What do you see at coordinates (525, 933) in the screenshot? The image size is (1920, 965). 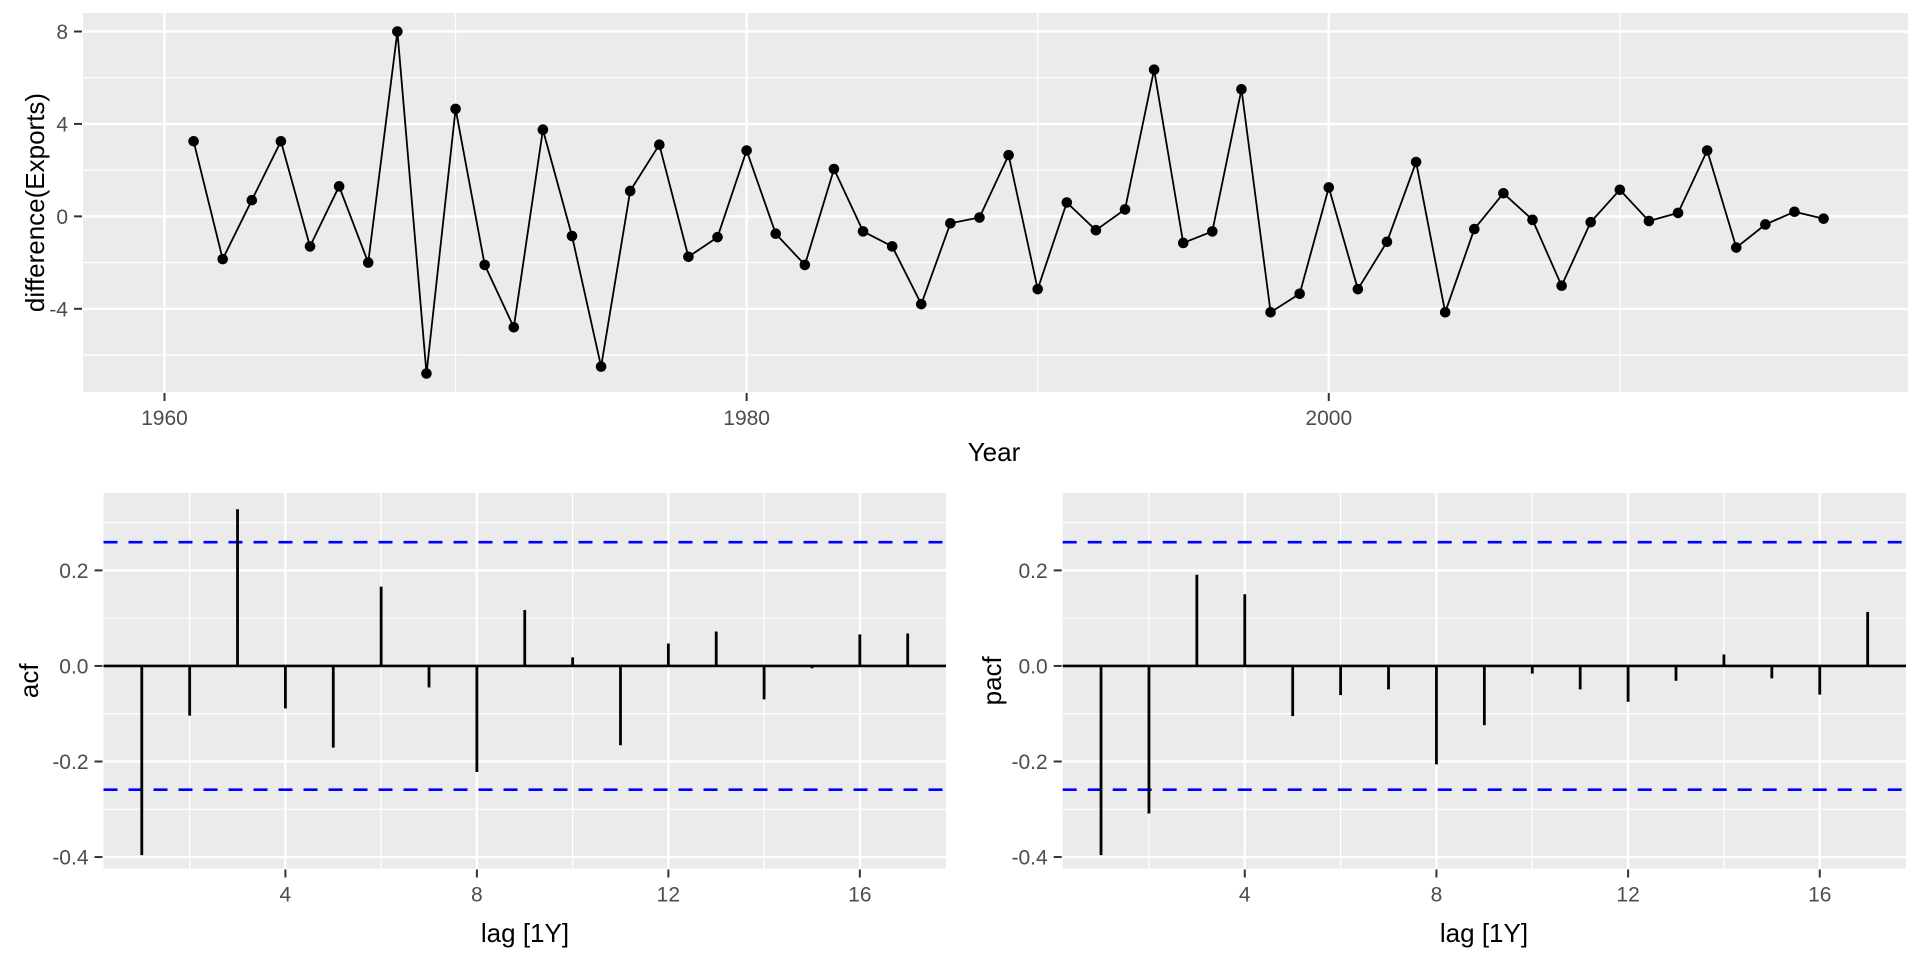 I see `acf-x-axis-title: lag [1Y]` at bounding box center [525, 933].